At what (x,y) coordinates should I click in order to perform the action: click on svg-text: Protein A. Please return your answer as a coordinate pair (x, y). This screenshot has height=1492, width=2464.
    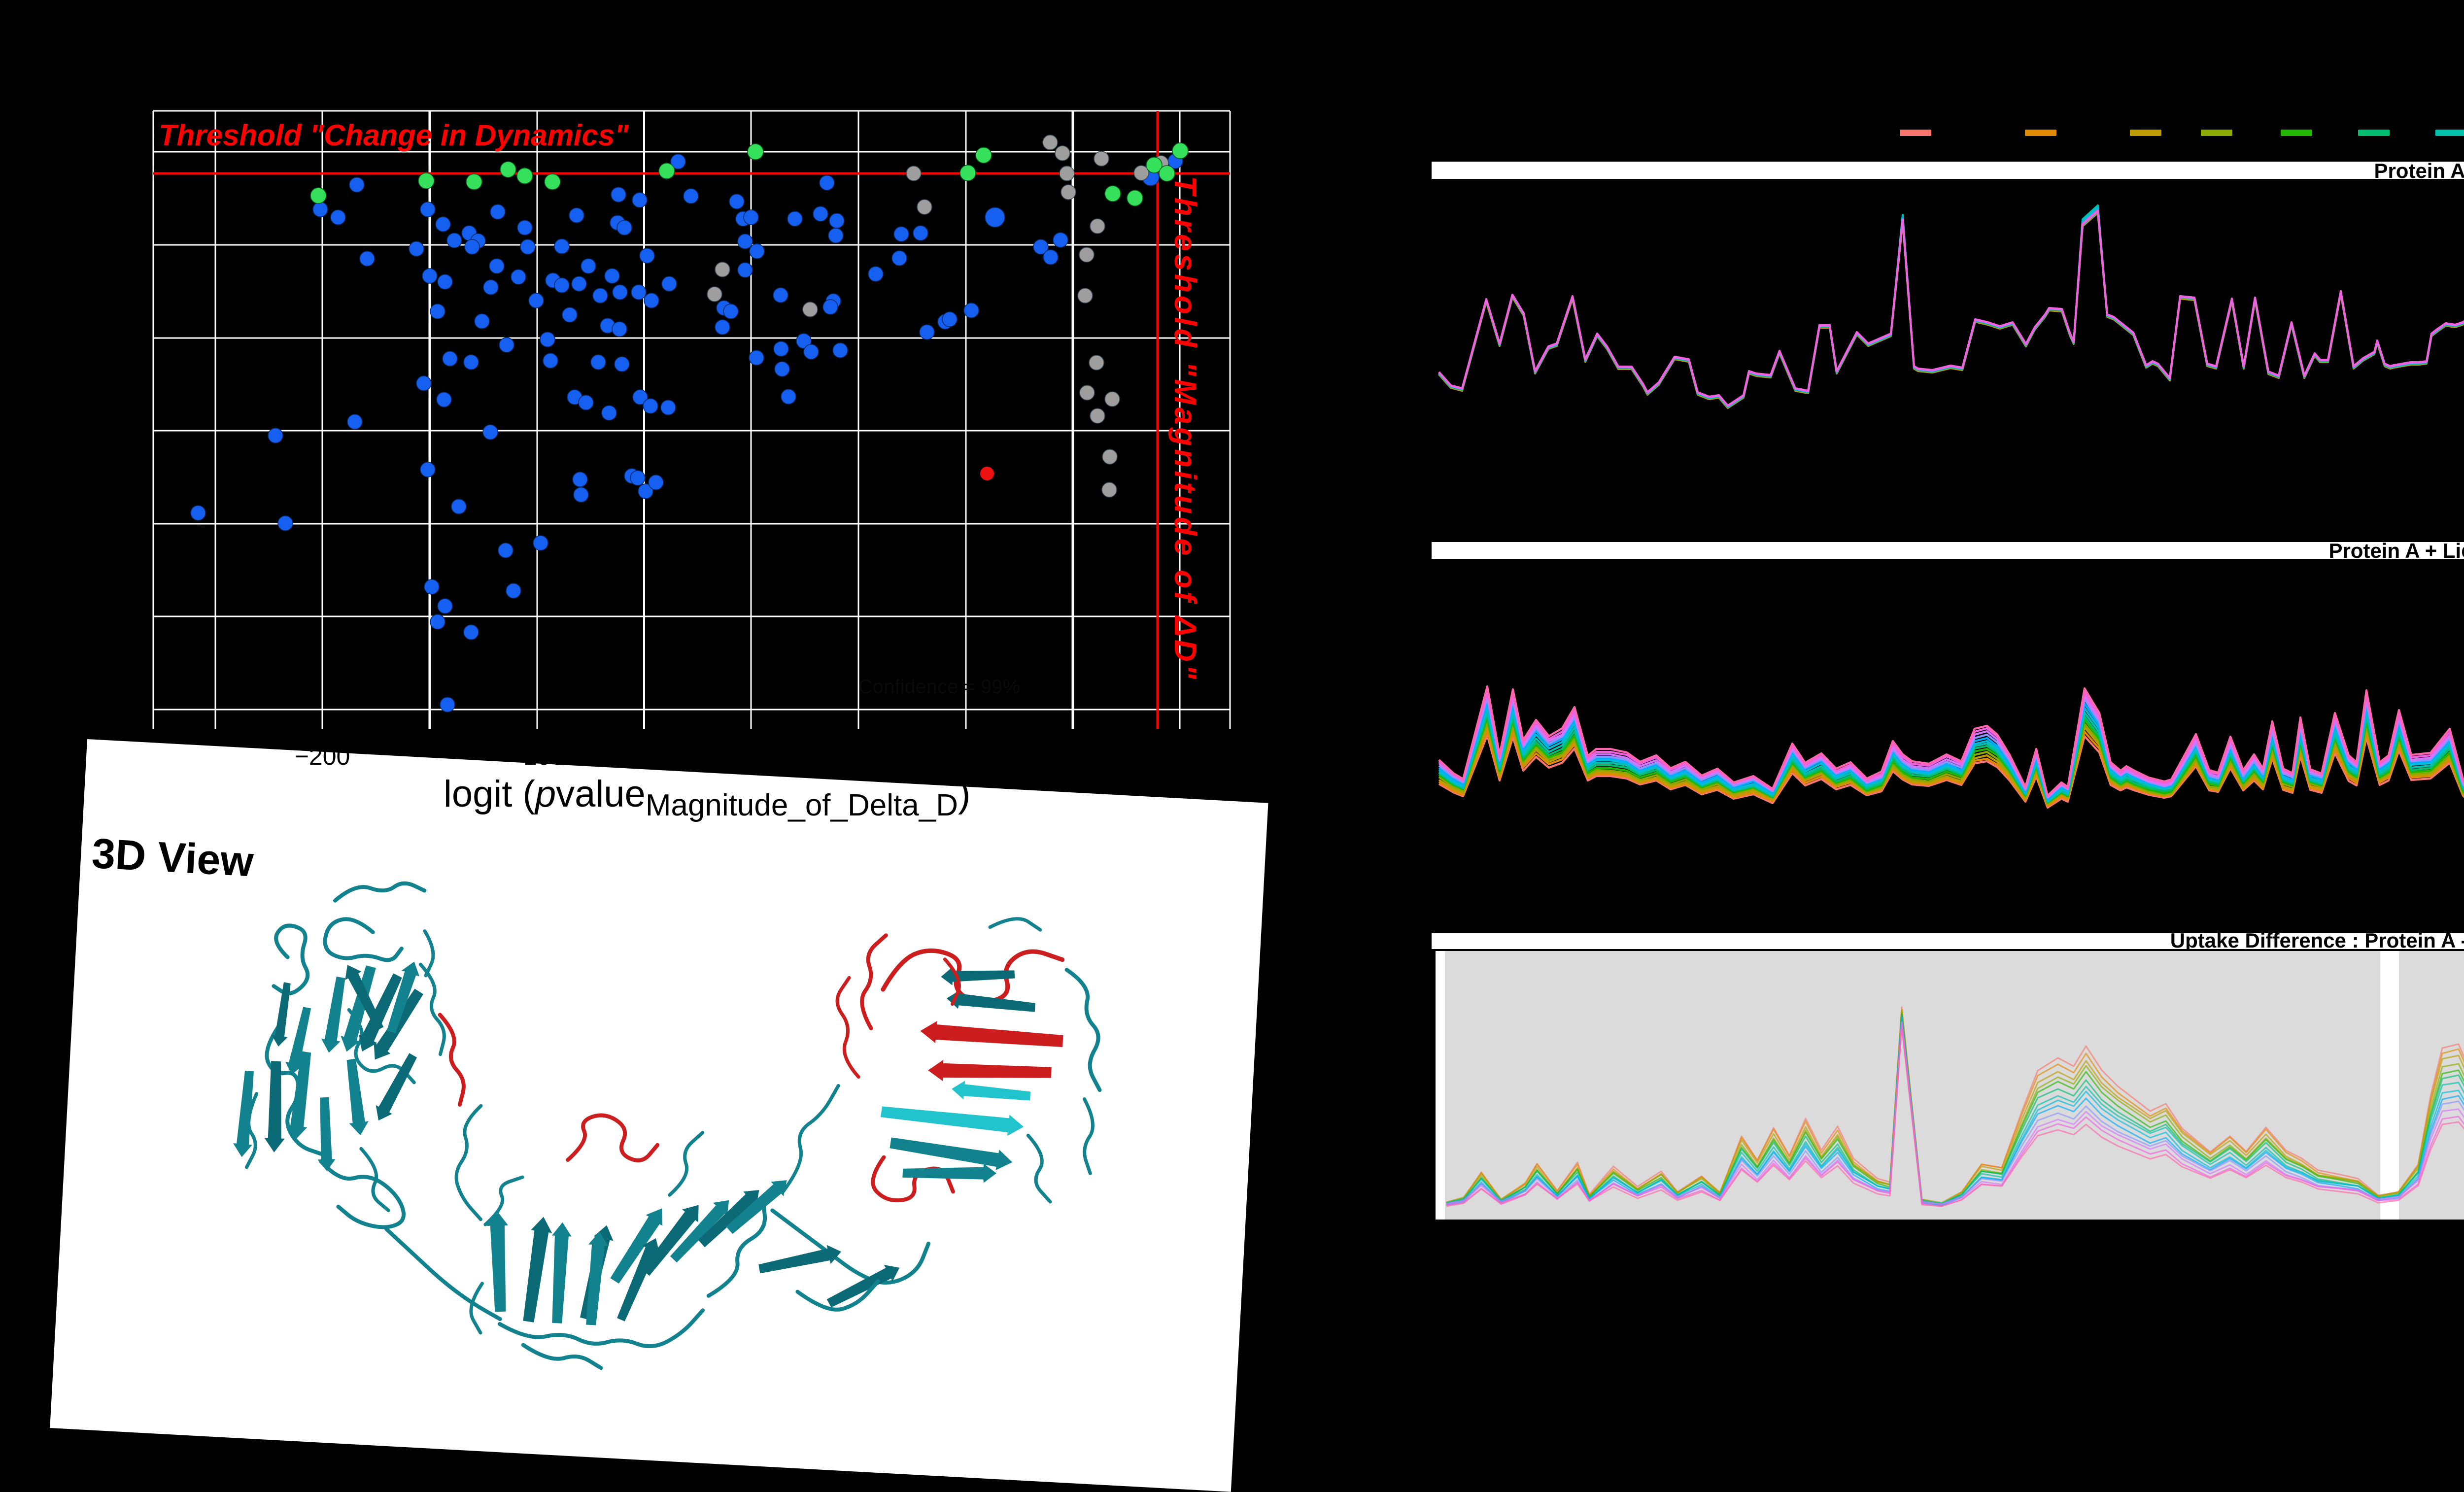
    Looking at the image, I should click on (2419, 170).